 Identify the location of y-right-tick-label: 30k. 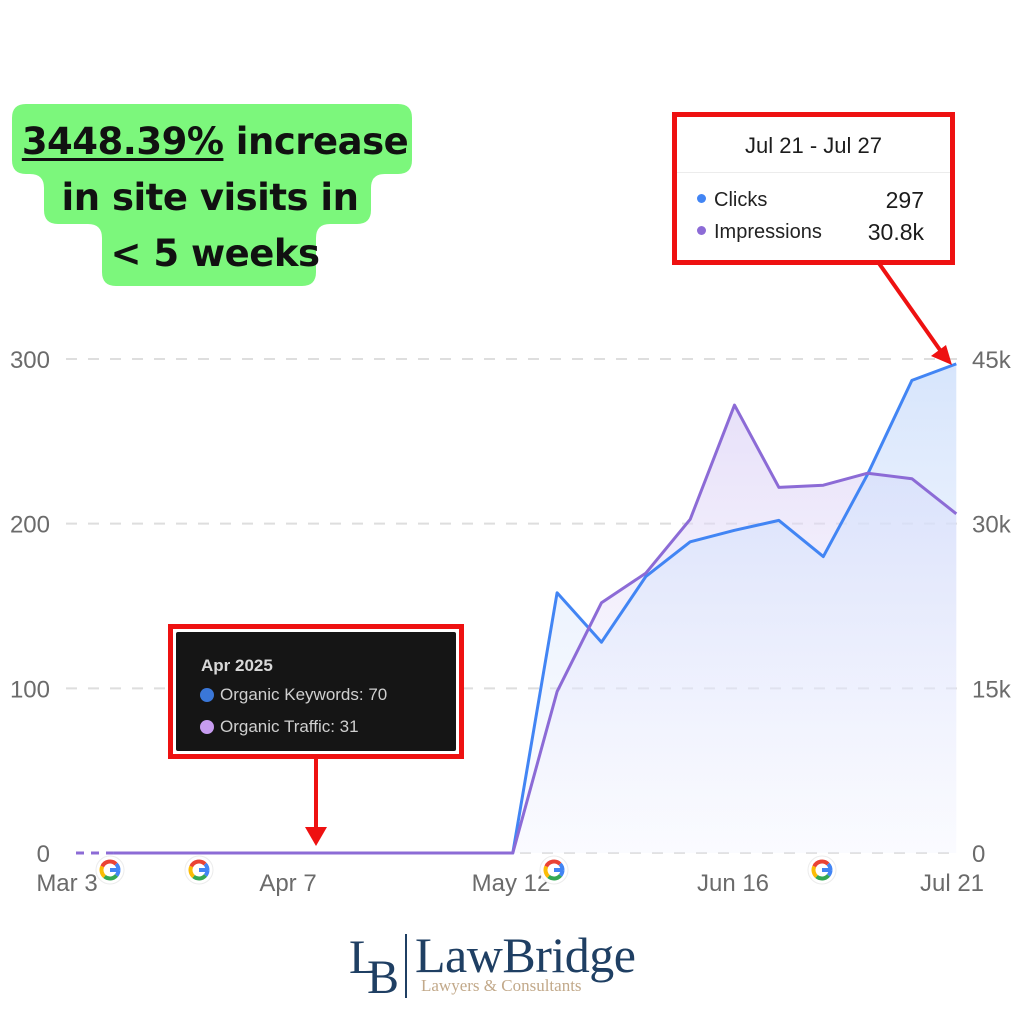
(992, 525).